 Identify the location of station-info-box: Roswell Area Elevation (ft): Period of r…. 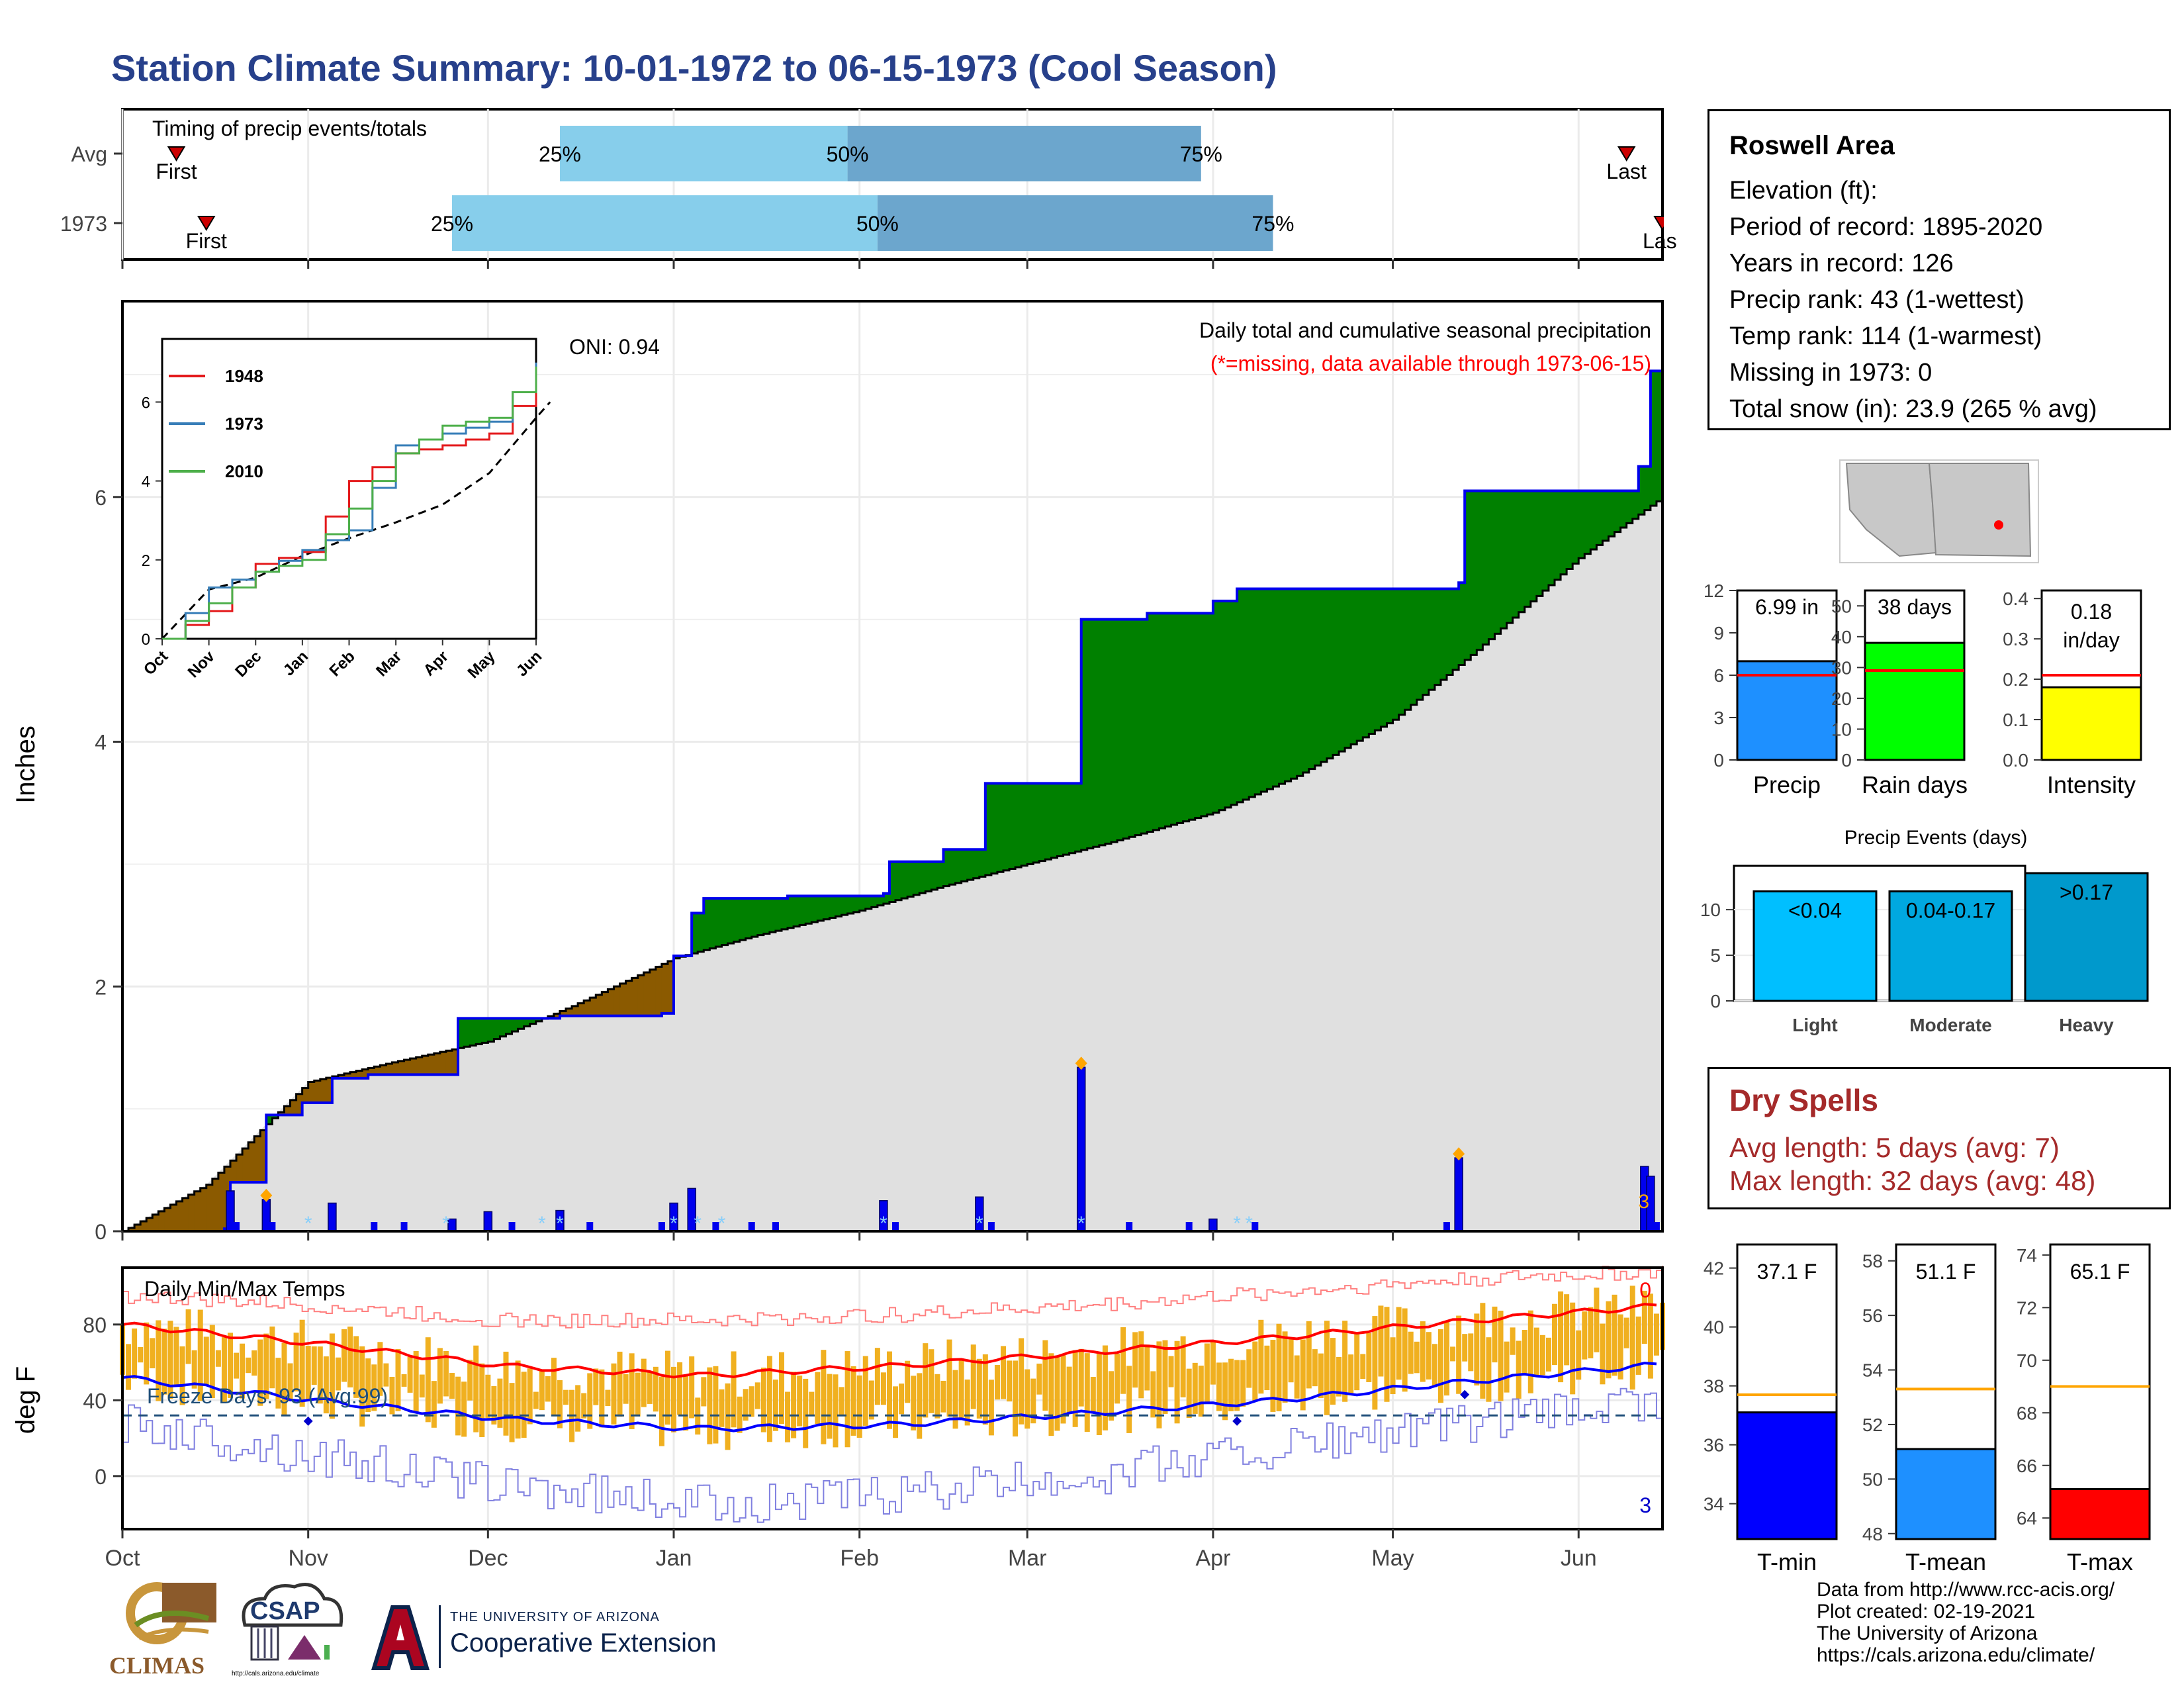
(1939, 269).